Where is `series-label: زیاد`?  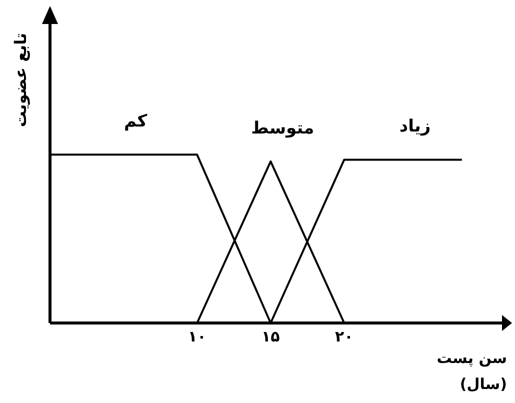
series-label: زیاد is located at coordinates (415, 126).